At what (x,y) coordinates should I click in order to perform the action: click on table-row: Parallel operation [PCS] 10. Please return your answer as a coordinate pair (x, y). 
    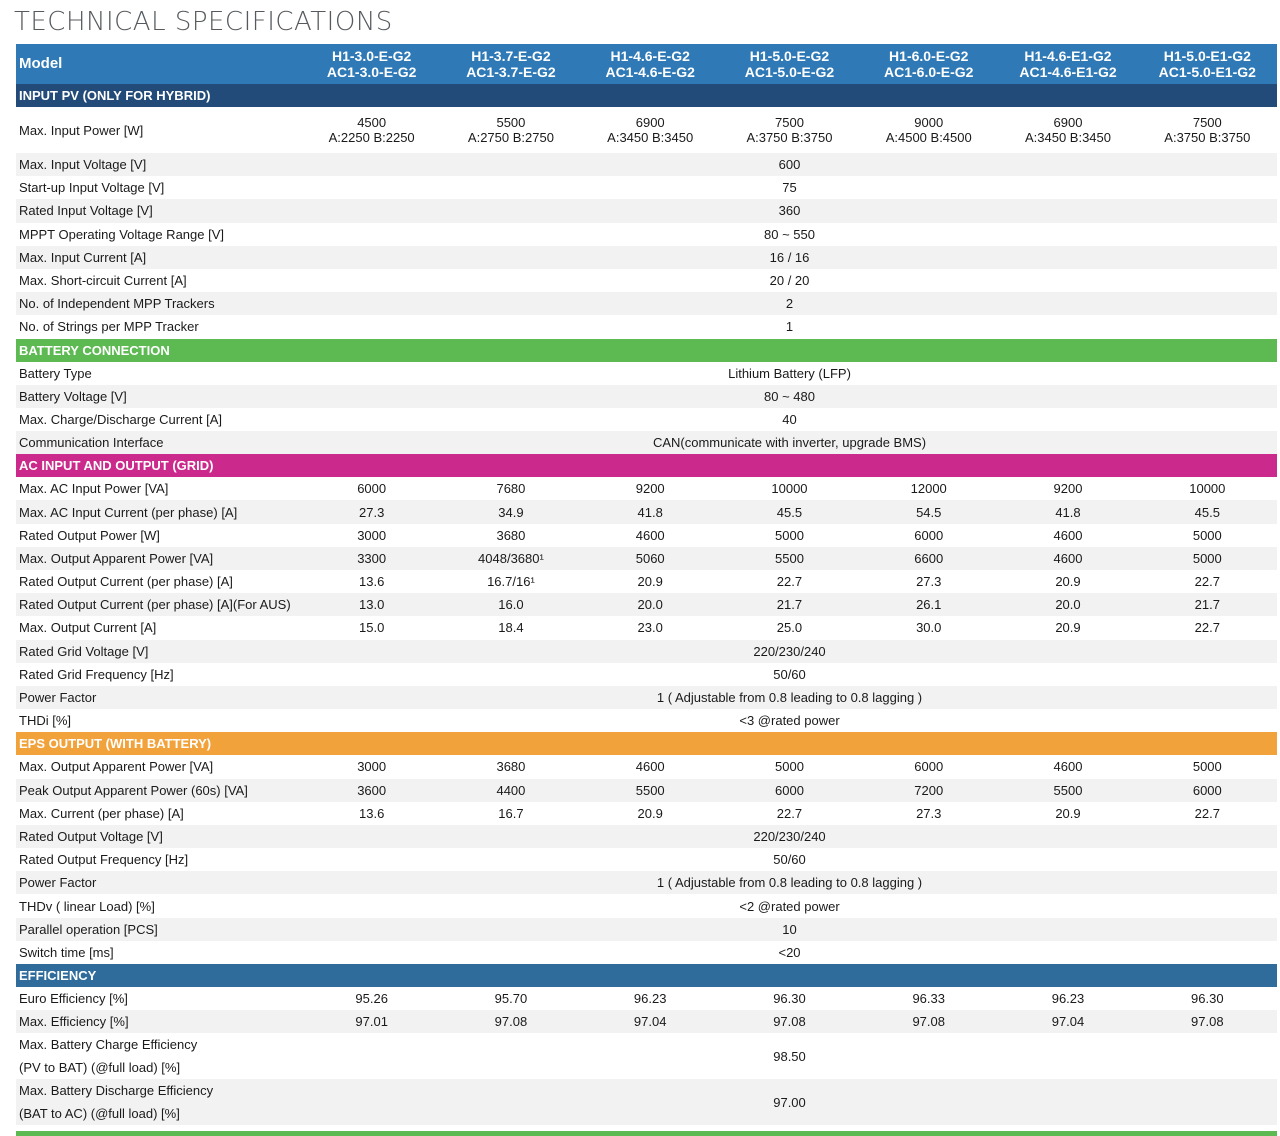
    Looking at the image, I should click on (646, 929).